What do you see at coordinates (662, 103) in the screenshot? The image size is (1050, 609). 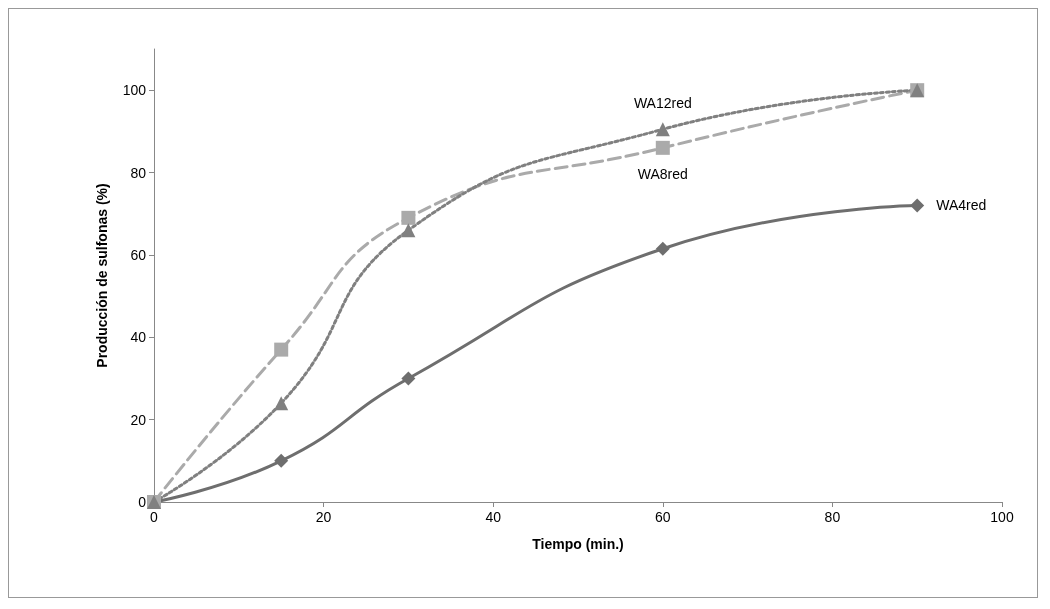 I see `series-label: WA12red` at bounding box center [662, 103].